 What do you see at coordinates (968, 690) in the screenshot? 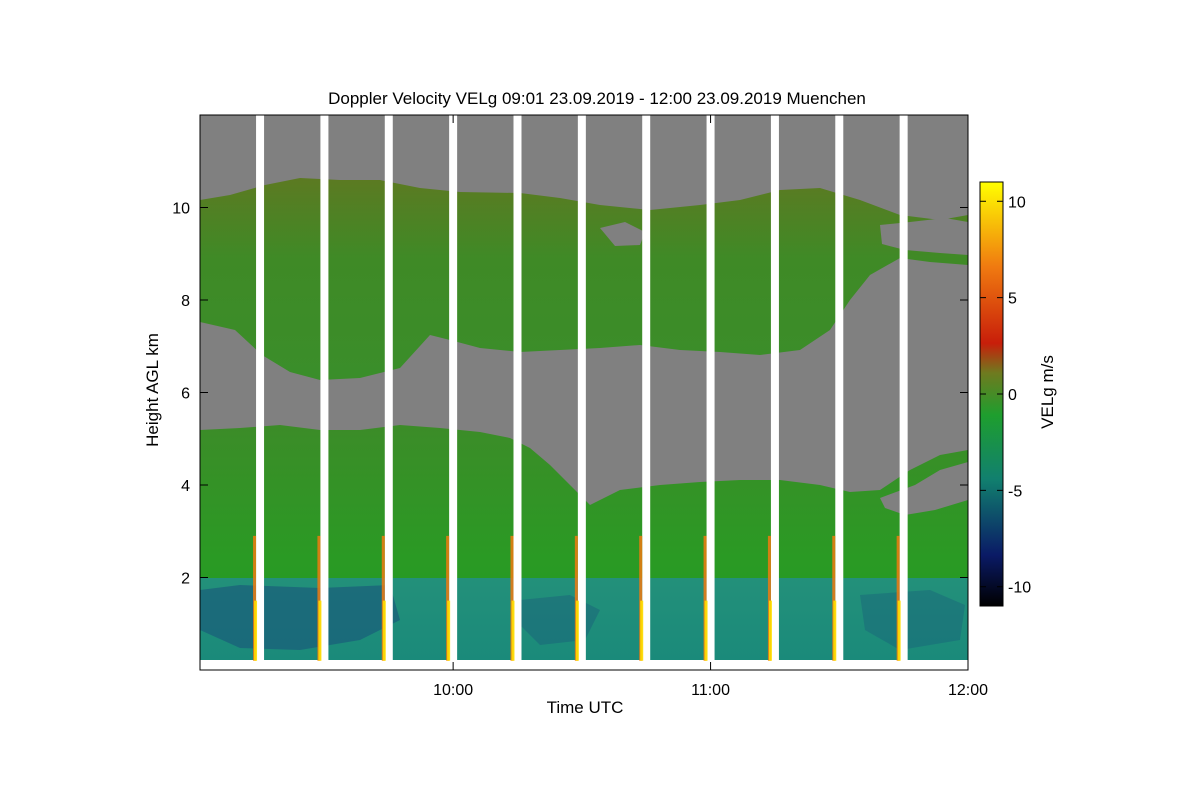
I see `x-tick-label: 12:00` at bounding box center [968, 690].